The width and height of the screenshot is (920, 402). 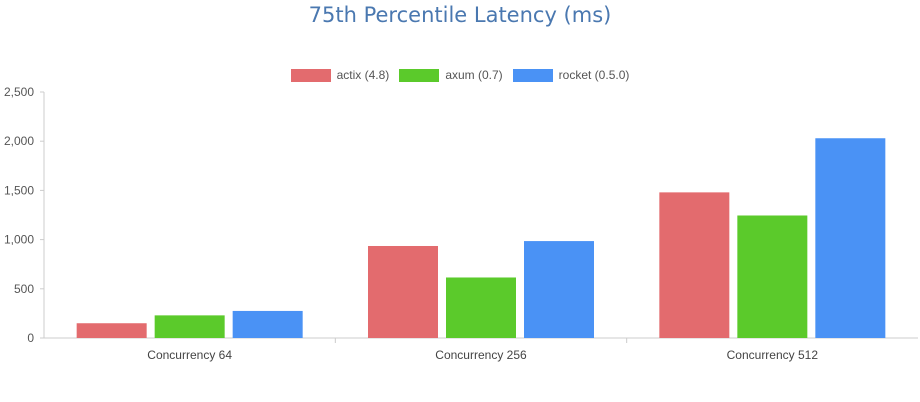 I want to click on legend-item: rocket (0.5.0), so click(x=571, y=75).